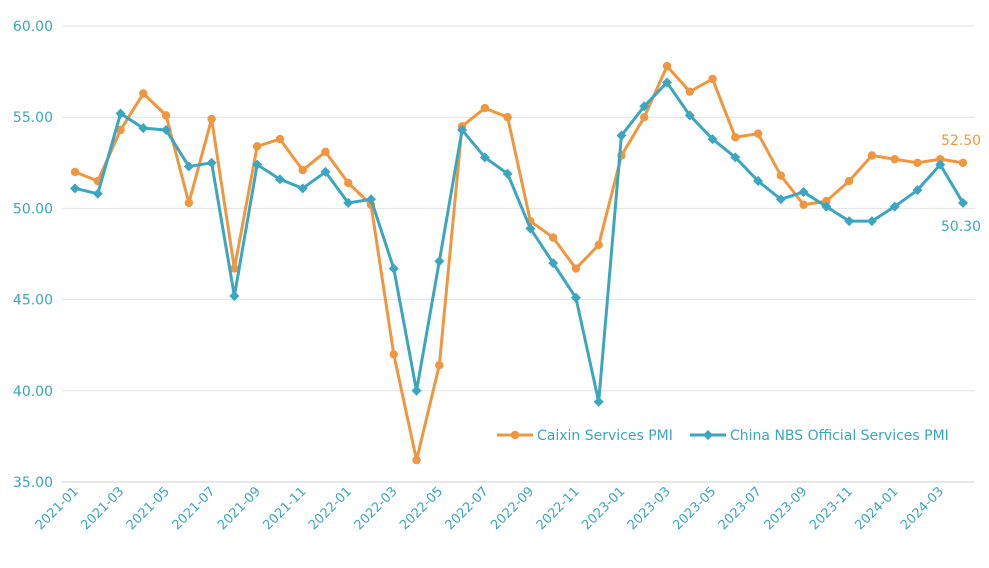 The width and height of the screenshot is (989, 568). I want to click on legend-label: Caixin Services PMI, so click(605, 436).